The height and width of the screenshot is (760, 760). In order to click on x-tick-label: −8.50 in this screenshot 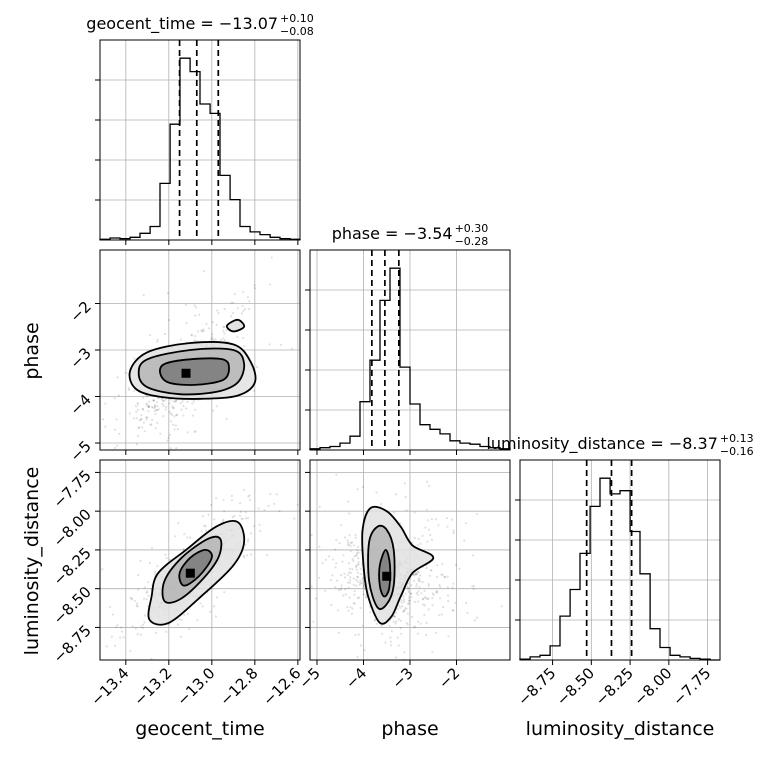, I will do `click(575, 686)`.